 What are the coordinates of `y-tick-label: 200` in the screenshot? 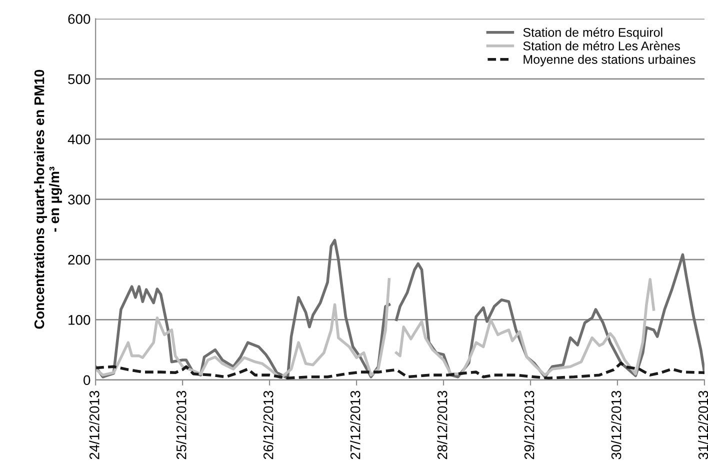 It's located at (79, 259).